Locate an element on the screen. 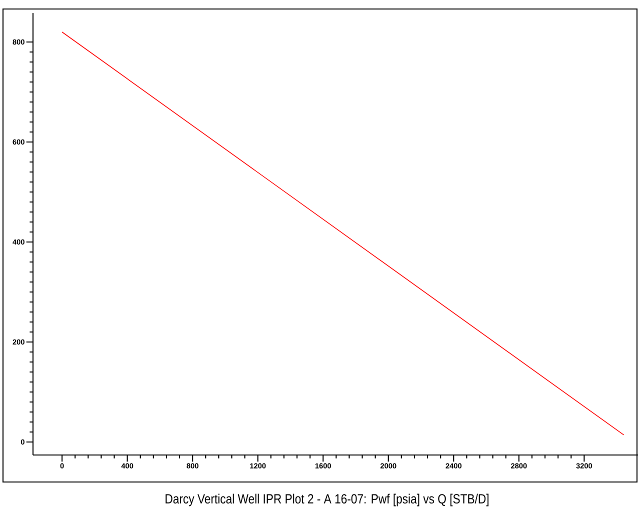 The image size is (638, 531). text: Darcy Vertical Well IPR Plot 2 - A 16-07: Pwf [psia] vs Q [STB/D] is located at coordinates (327, 500).